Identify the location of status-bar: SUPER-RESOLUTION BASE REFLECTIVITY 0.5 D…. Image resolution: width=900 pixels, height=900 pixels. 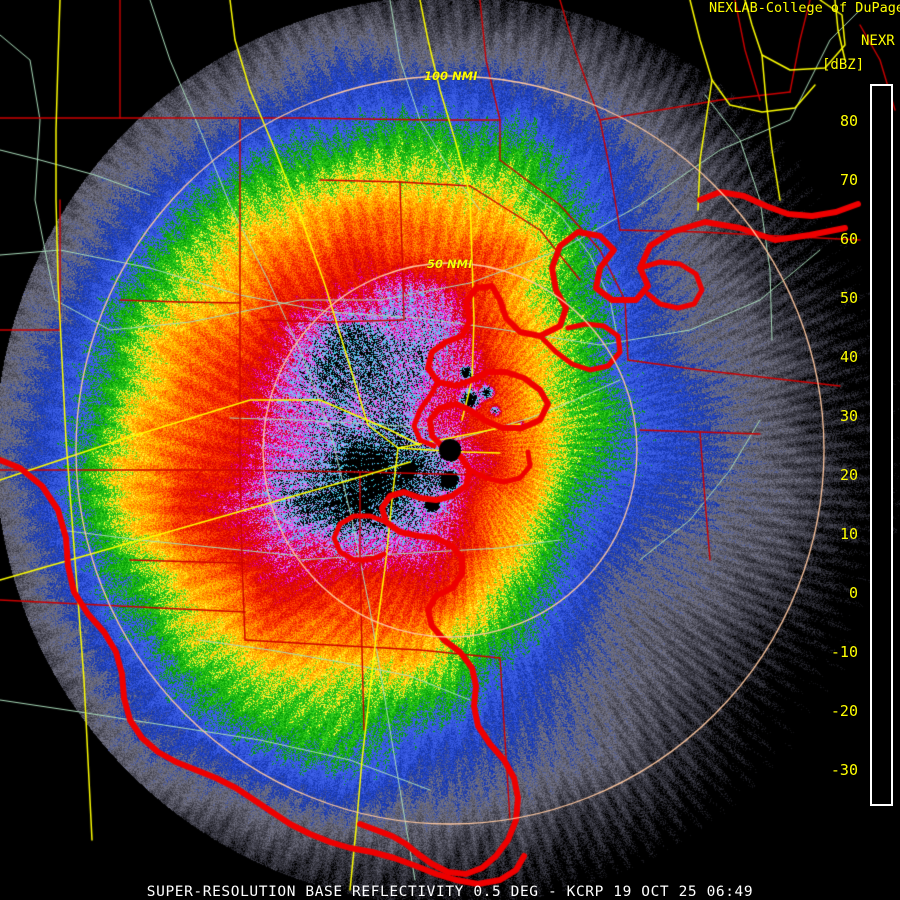
(450, 892).